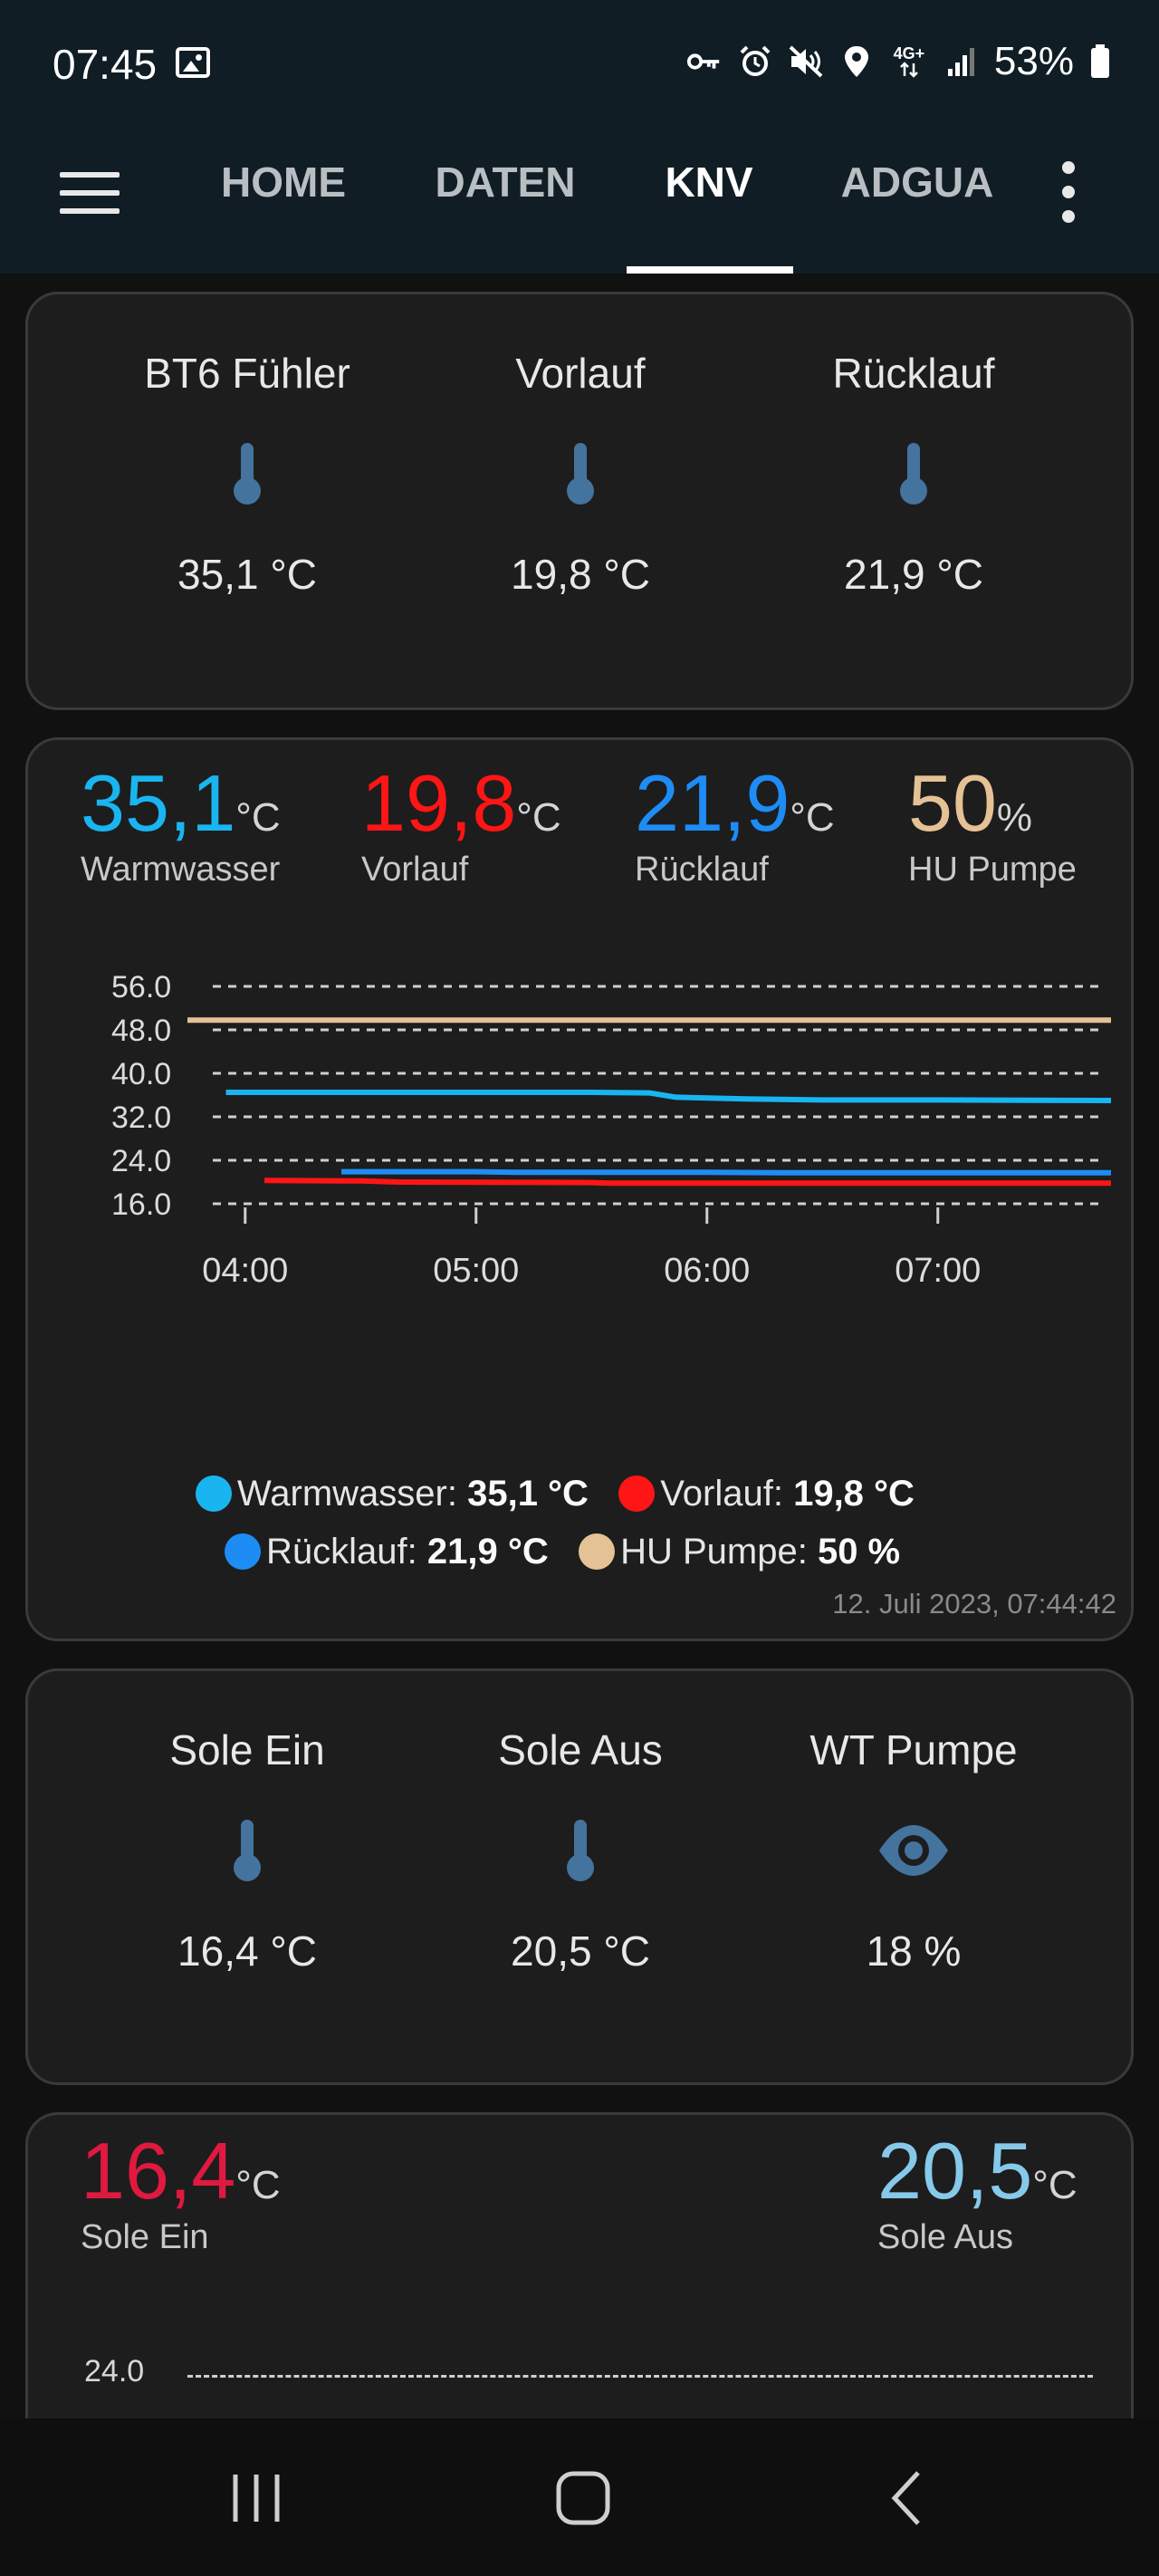  I want to click on tab-knv: KNV, so click(709, 182).